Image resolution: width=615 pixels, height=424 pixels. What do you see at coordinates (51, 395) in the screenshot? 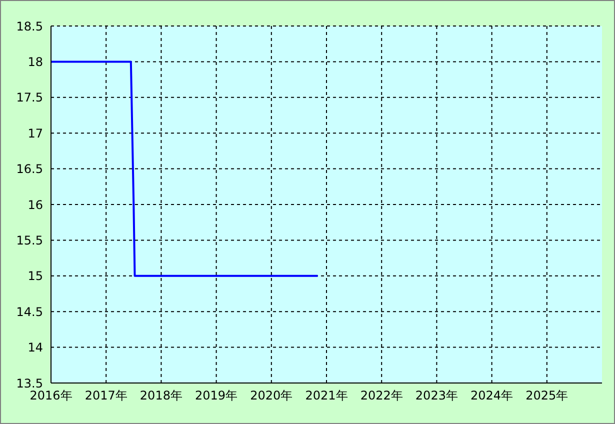
I see `x-tick-label: 2016年` at bounding box center [51, 395].